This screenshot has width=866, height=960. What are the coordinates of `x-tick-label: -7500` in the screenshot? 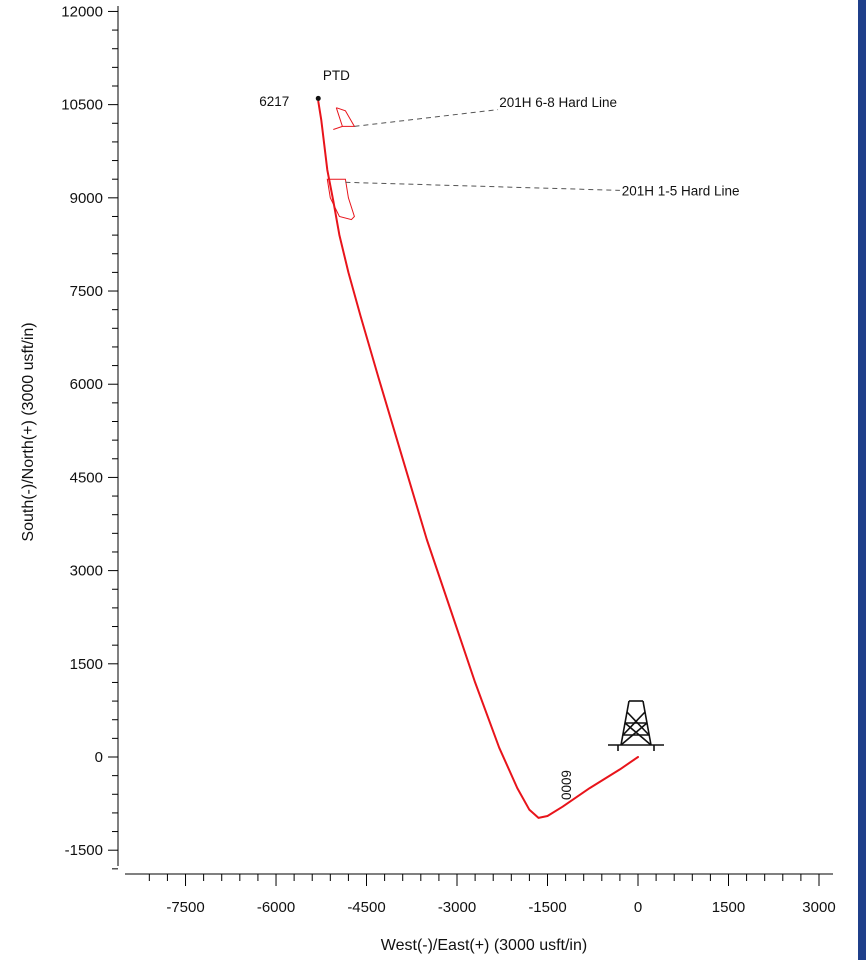 It's located at (185, 907).